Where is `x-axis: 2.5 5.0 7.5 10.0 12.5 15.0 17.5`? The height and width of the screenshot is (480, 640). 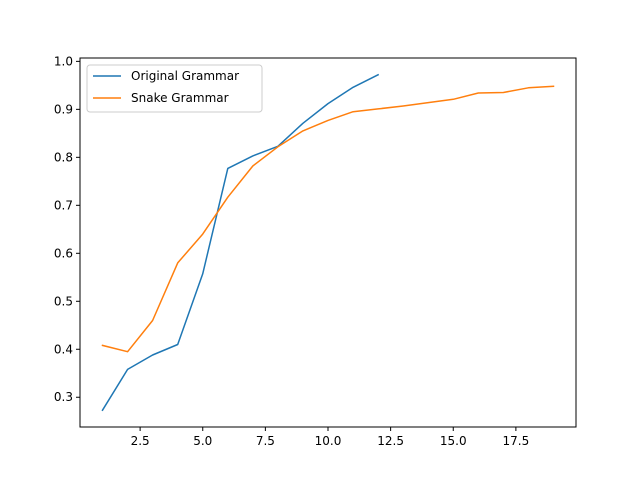
x-axis: 2.5 5.0 7.5 10.0 12.5 15.0 17.5 is located at coordinates (330, 437).